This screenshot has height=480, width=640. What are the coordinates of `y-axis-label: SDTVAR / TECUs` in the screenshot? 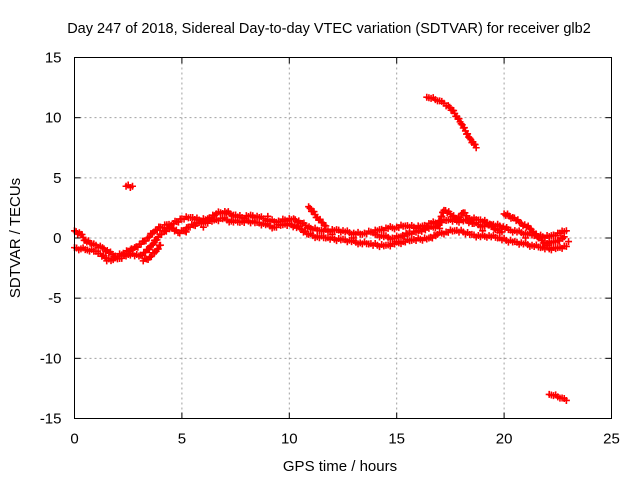 It's located at (15, 238).